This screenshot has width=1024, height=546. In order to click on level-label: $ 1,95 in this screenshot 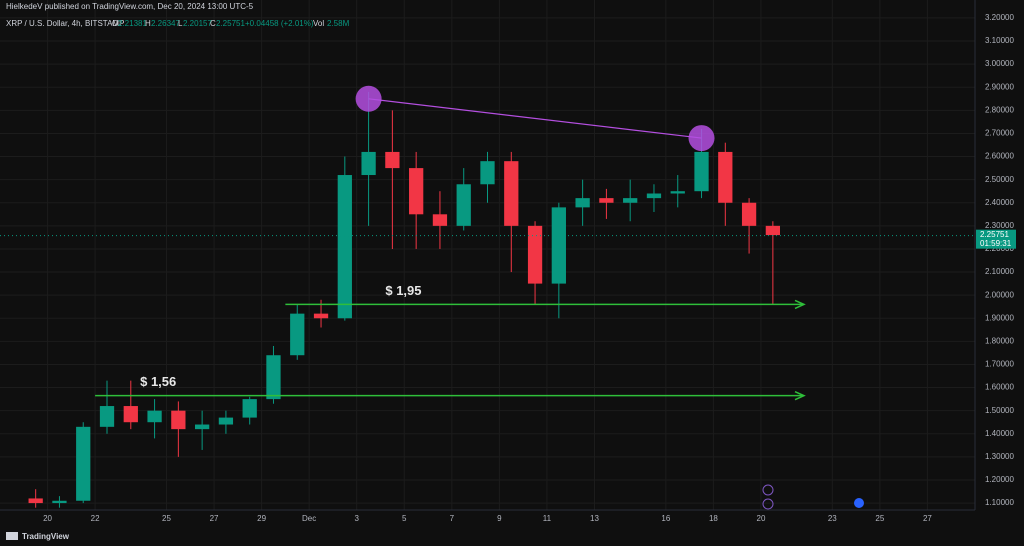, I will do `click(403, 290)`.